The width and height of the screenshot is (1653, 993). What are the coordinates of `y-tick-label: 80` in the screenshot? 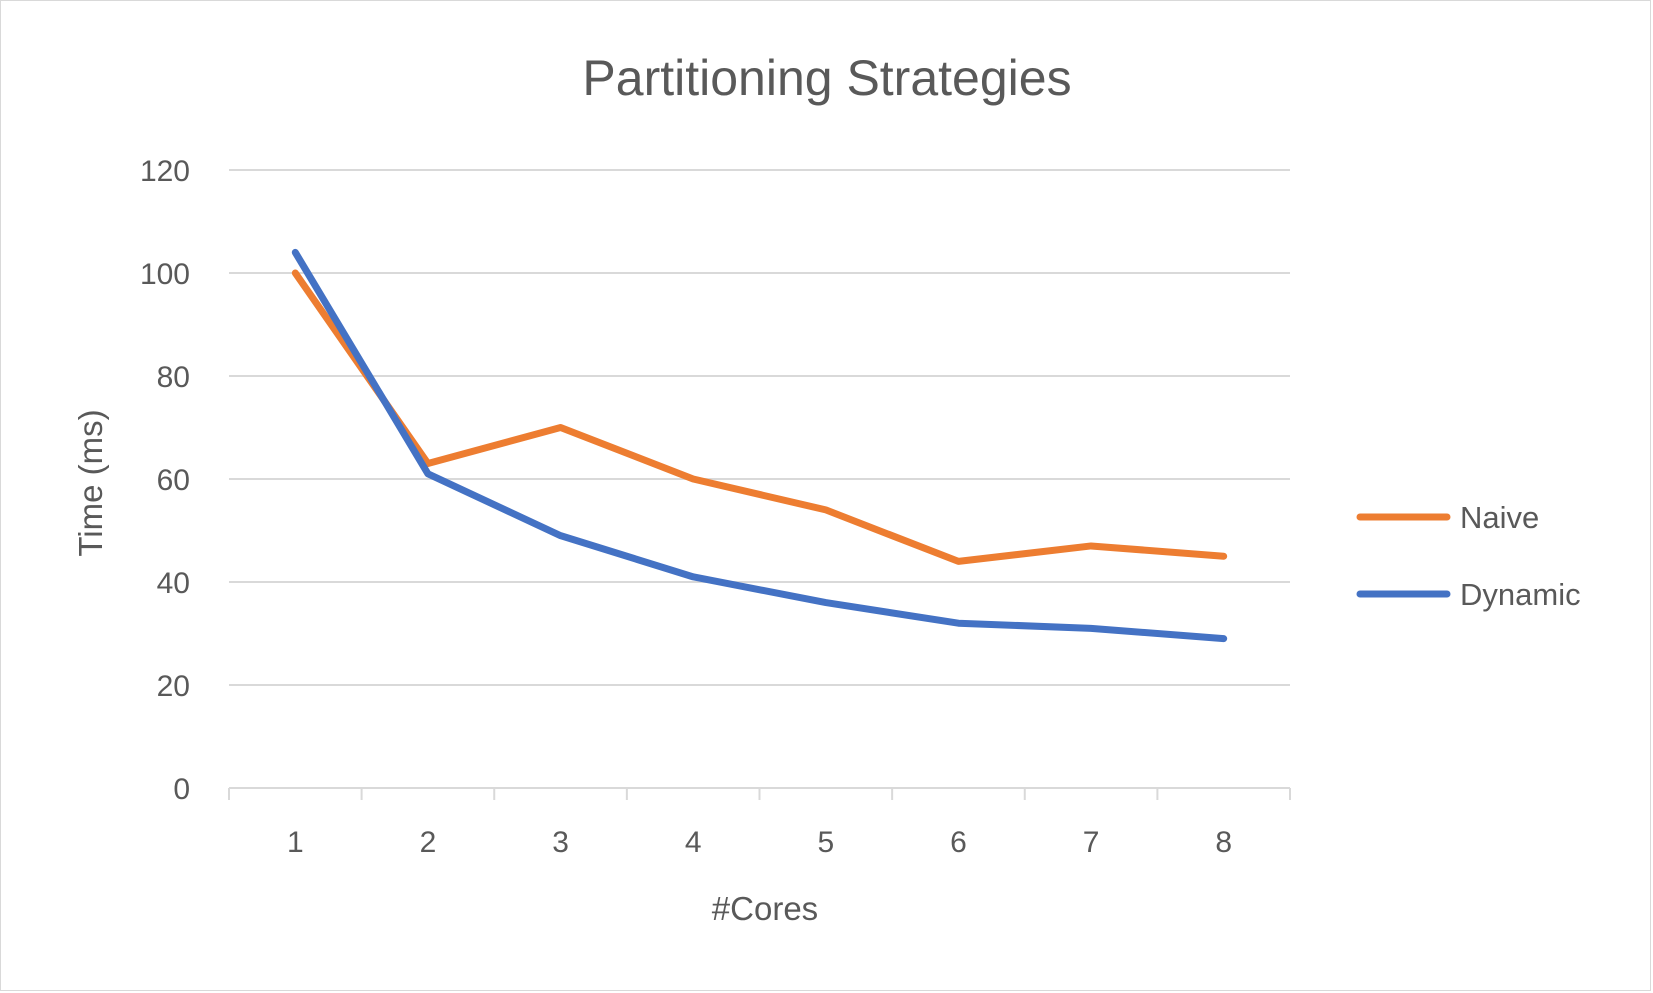 It's located at (173, 377).